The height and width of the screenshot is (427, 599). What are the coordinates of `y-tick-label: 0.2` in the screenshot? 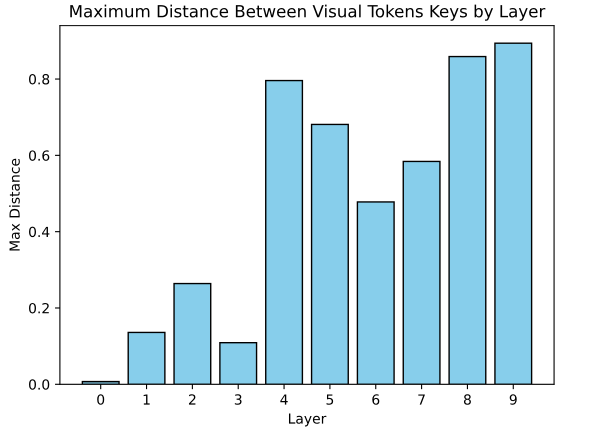 It's located at (39, 308).